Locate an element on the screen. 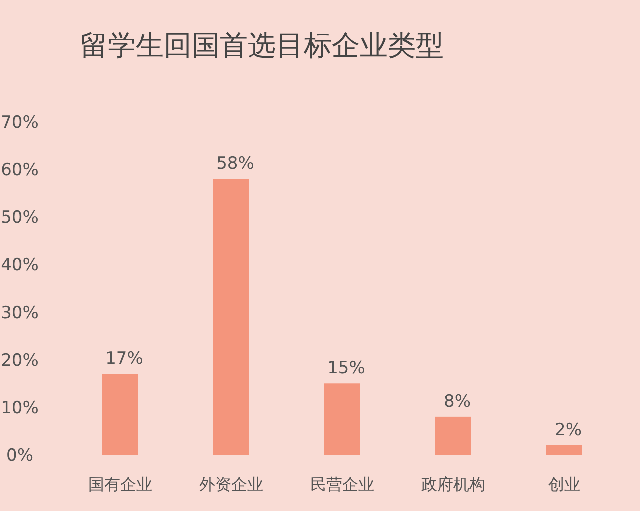 Image resolution: width=640 pixels, height=511 pixels. y-tick-label: 10% is located at coordinates (20, 408).